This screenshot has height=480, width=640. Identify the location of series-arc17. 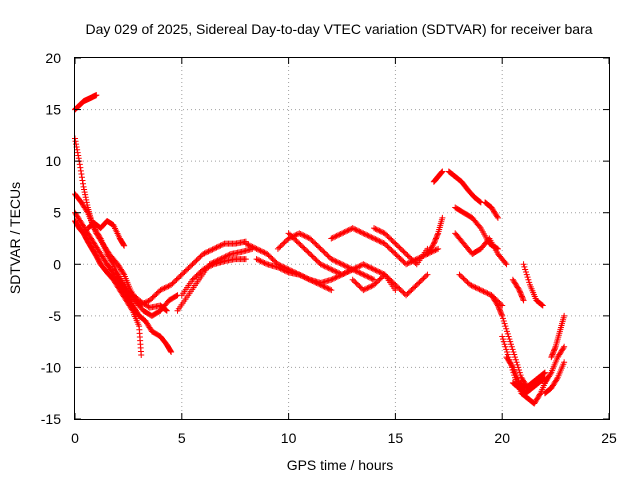
(390, 285).